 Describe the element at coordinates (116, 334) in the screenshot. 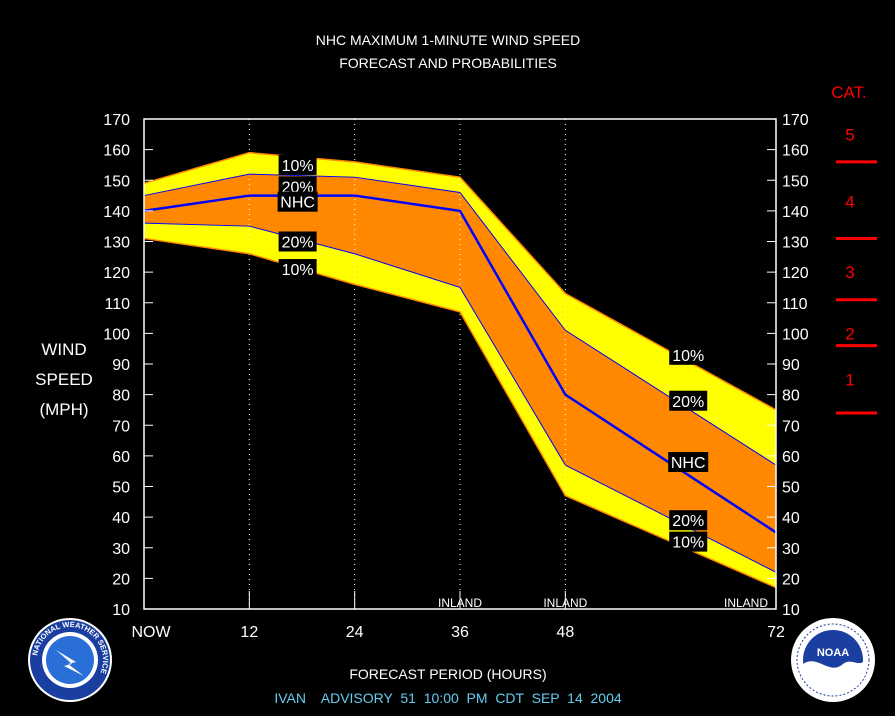

I see `y-tick-label-left: 100` at that location.